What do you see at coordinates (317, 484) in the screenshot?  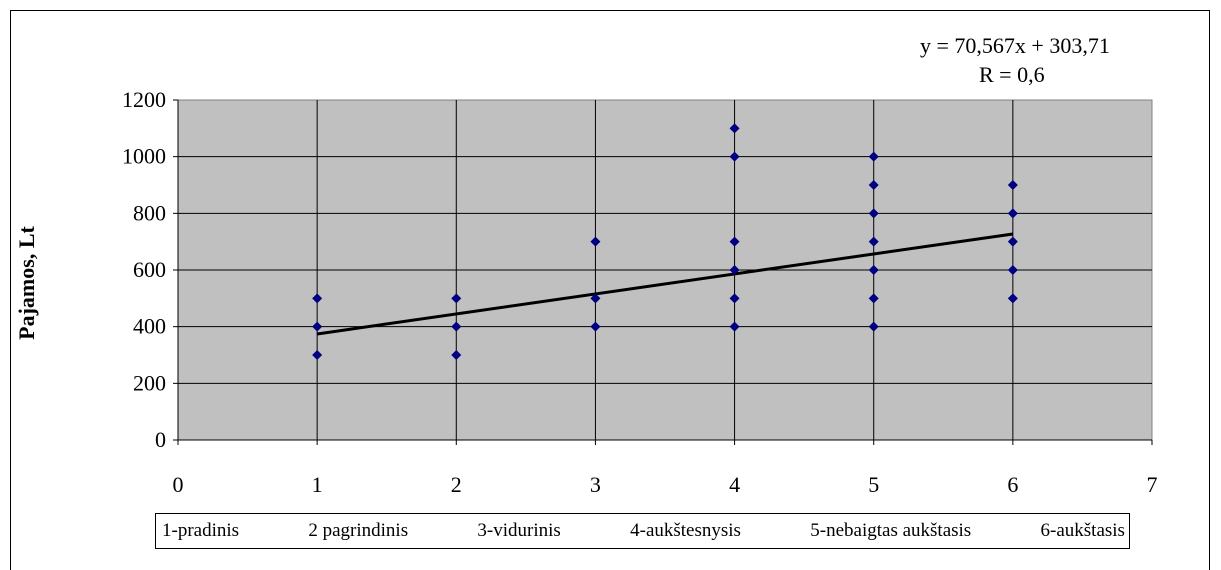 I see `x-tick-label: 1` at bounding box center [317, 484].